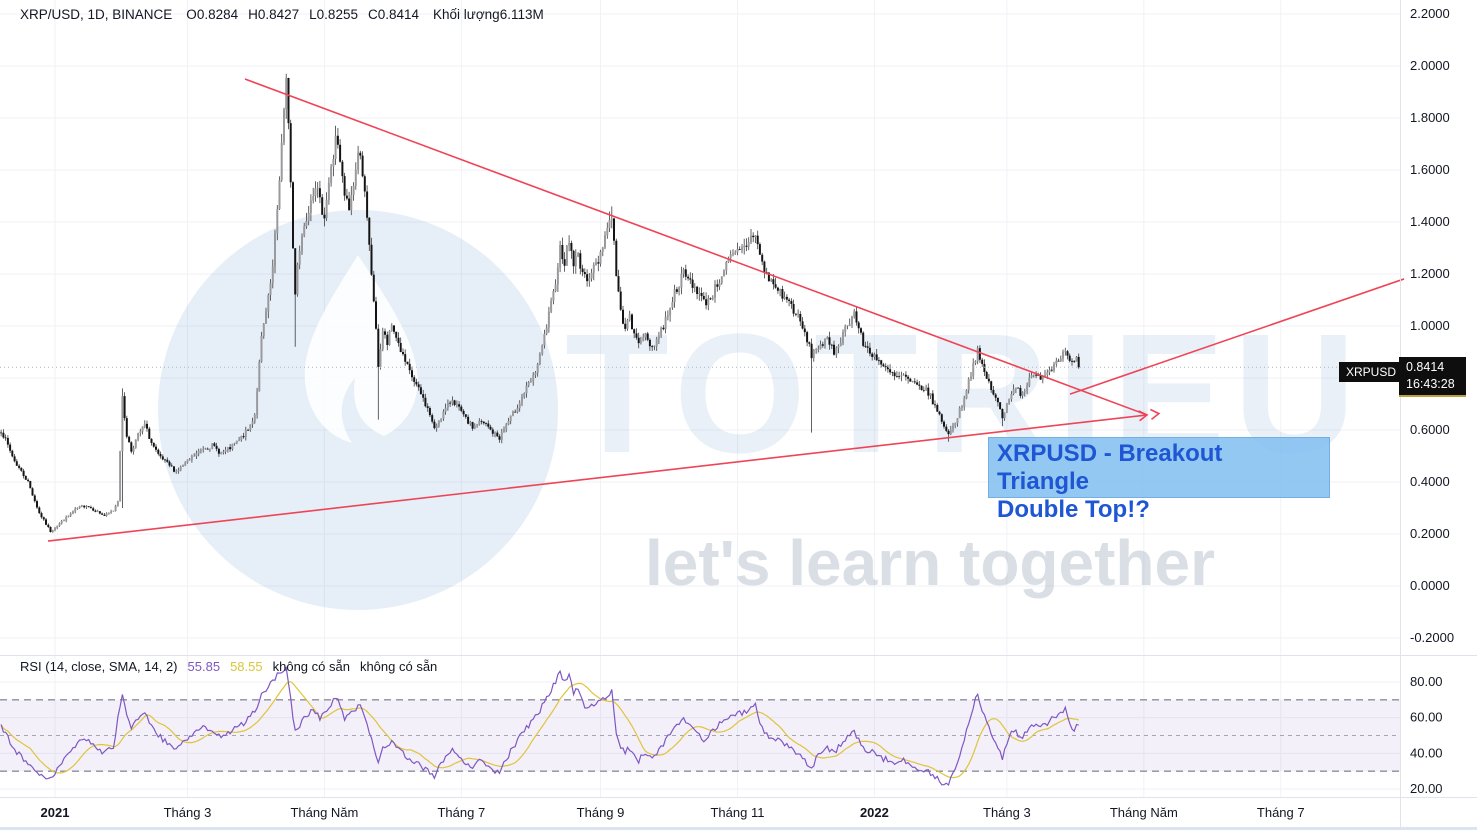  I want to click on watermark-tagline-text: let's learn together, so click(930, 563).